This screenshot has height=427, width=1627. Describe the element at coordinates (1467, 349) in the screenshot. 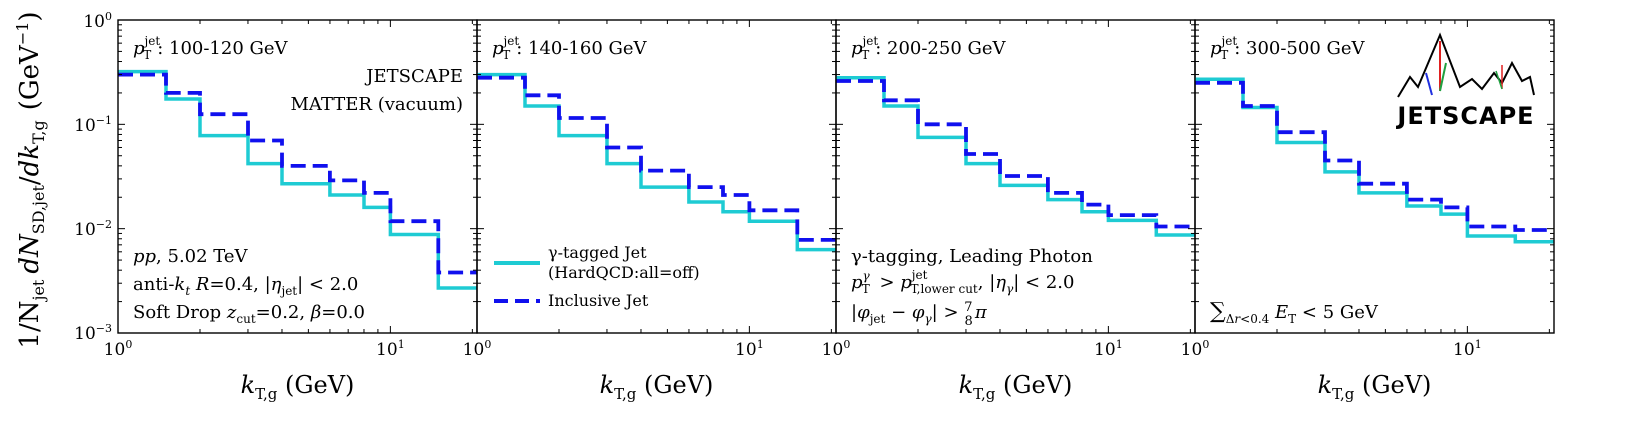

I see `panel-4-x-tick-label-1e1: 10¹` at that location.